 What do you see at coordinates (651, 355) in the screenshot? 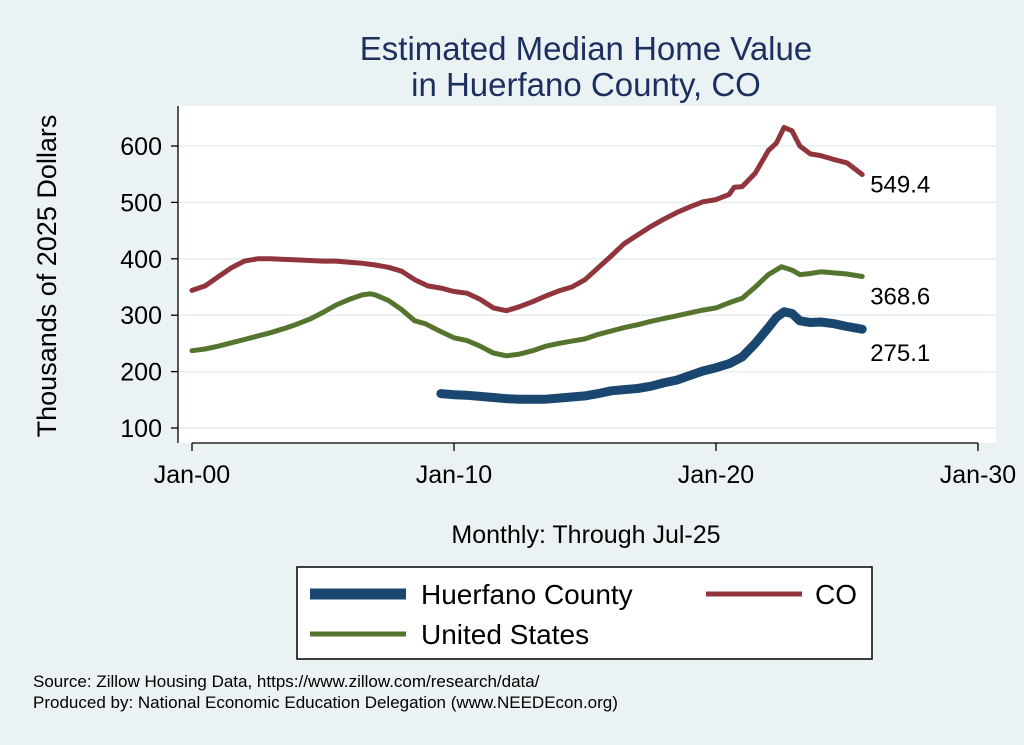
I see `series-line-huerfano` at bounding box center [651, 355].